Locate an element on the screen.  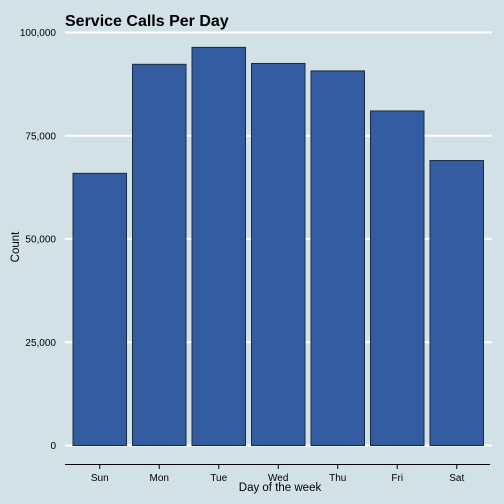
x-tick-label: Tue is located at coordinates (218, 478).